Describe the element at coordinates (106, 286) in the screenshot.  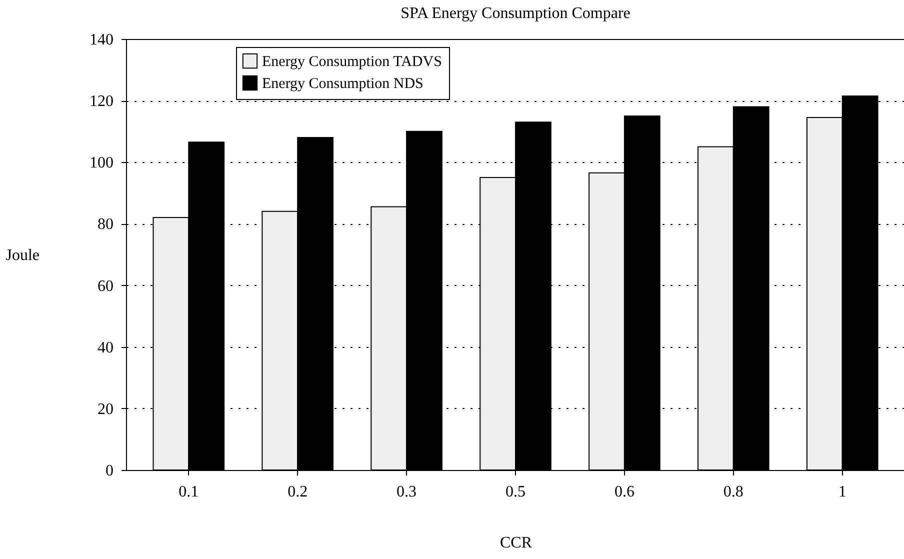
I see `y-tick-label: 60` at that location.